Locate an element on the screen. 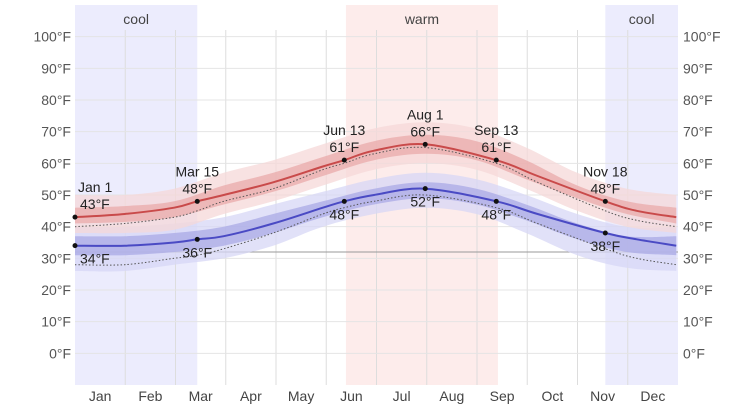  annotation-high: 43°F is located at coordinates (95, 204).